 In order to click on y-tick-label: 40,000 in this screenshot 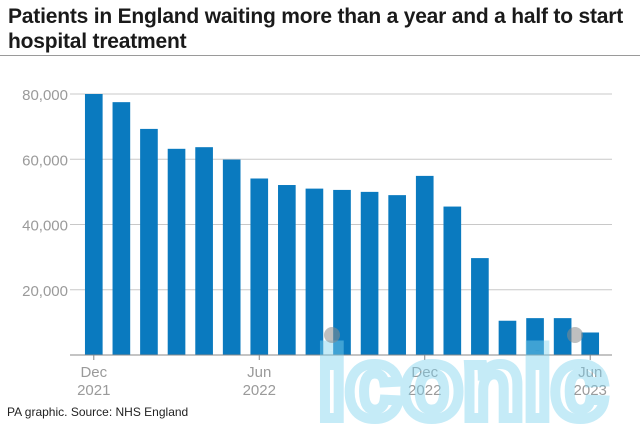, I will do `click(45, 226)`.